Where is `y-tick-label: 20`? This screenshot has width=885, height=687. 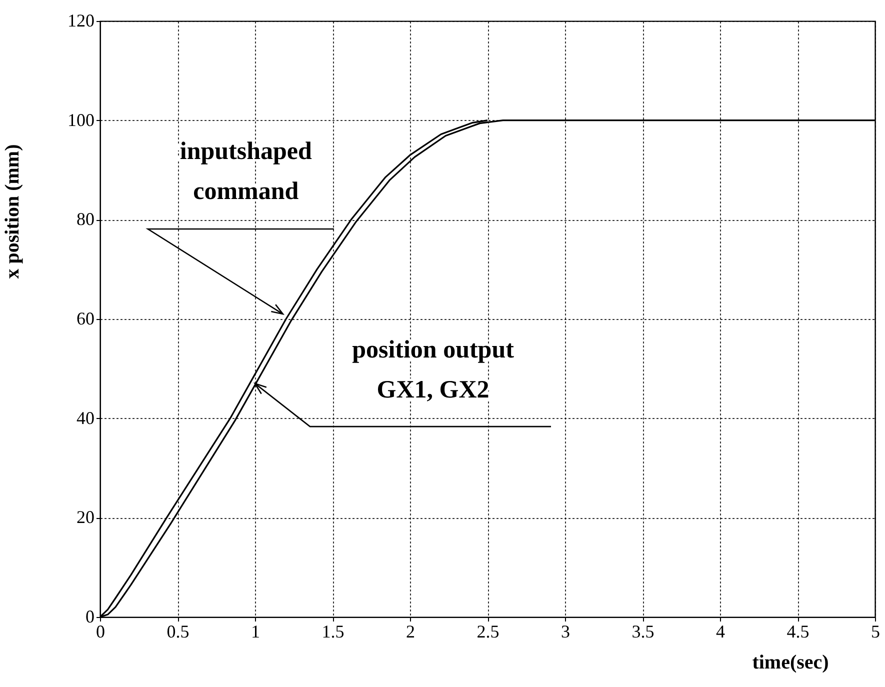
y-tick-label: 20 is located at coordinates (85, 517).